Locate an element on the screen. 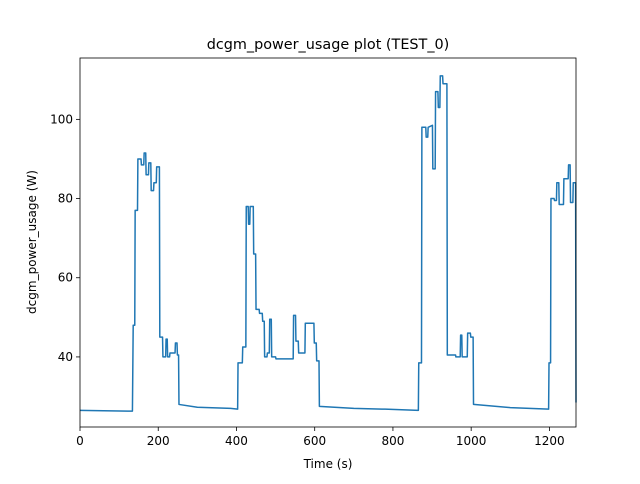 Image resolution: width=640 pixels, height=484 pixels. y-axis-label: dcgm_power_usage (W) is located at coordinates (32, 242).